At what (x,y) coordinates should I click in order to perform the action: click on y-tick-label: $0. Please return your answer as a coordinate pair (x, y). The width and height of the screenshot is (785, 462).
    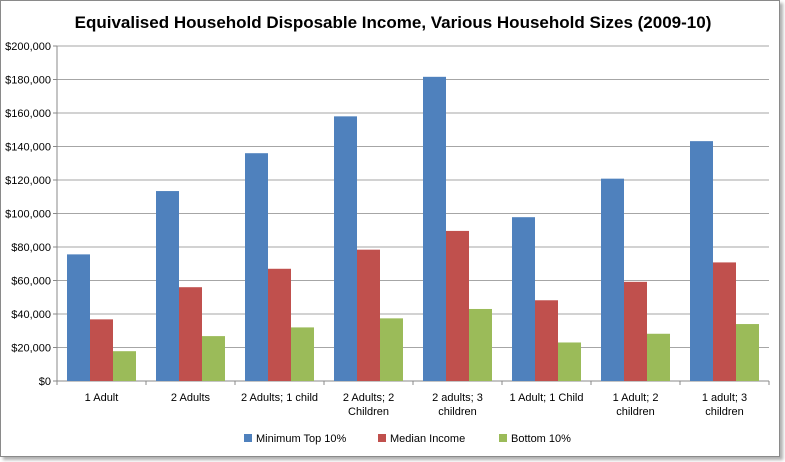
    Looking at the image, I should click on (45, 382).